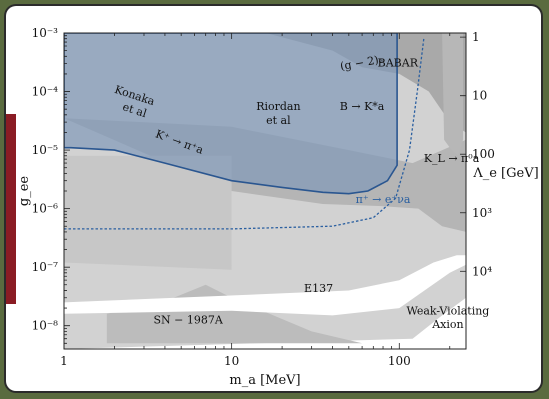 This screenshot has height=399, width=549. I want to click on side-tab, so click(11, 209).